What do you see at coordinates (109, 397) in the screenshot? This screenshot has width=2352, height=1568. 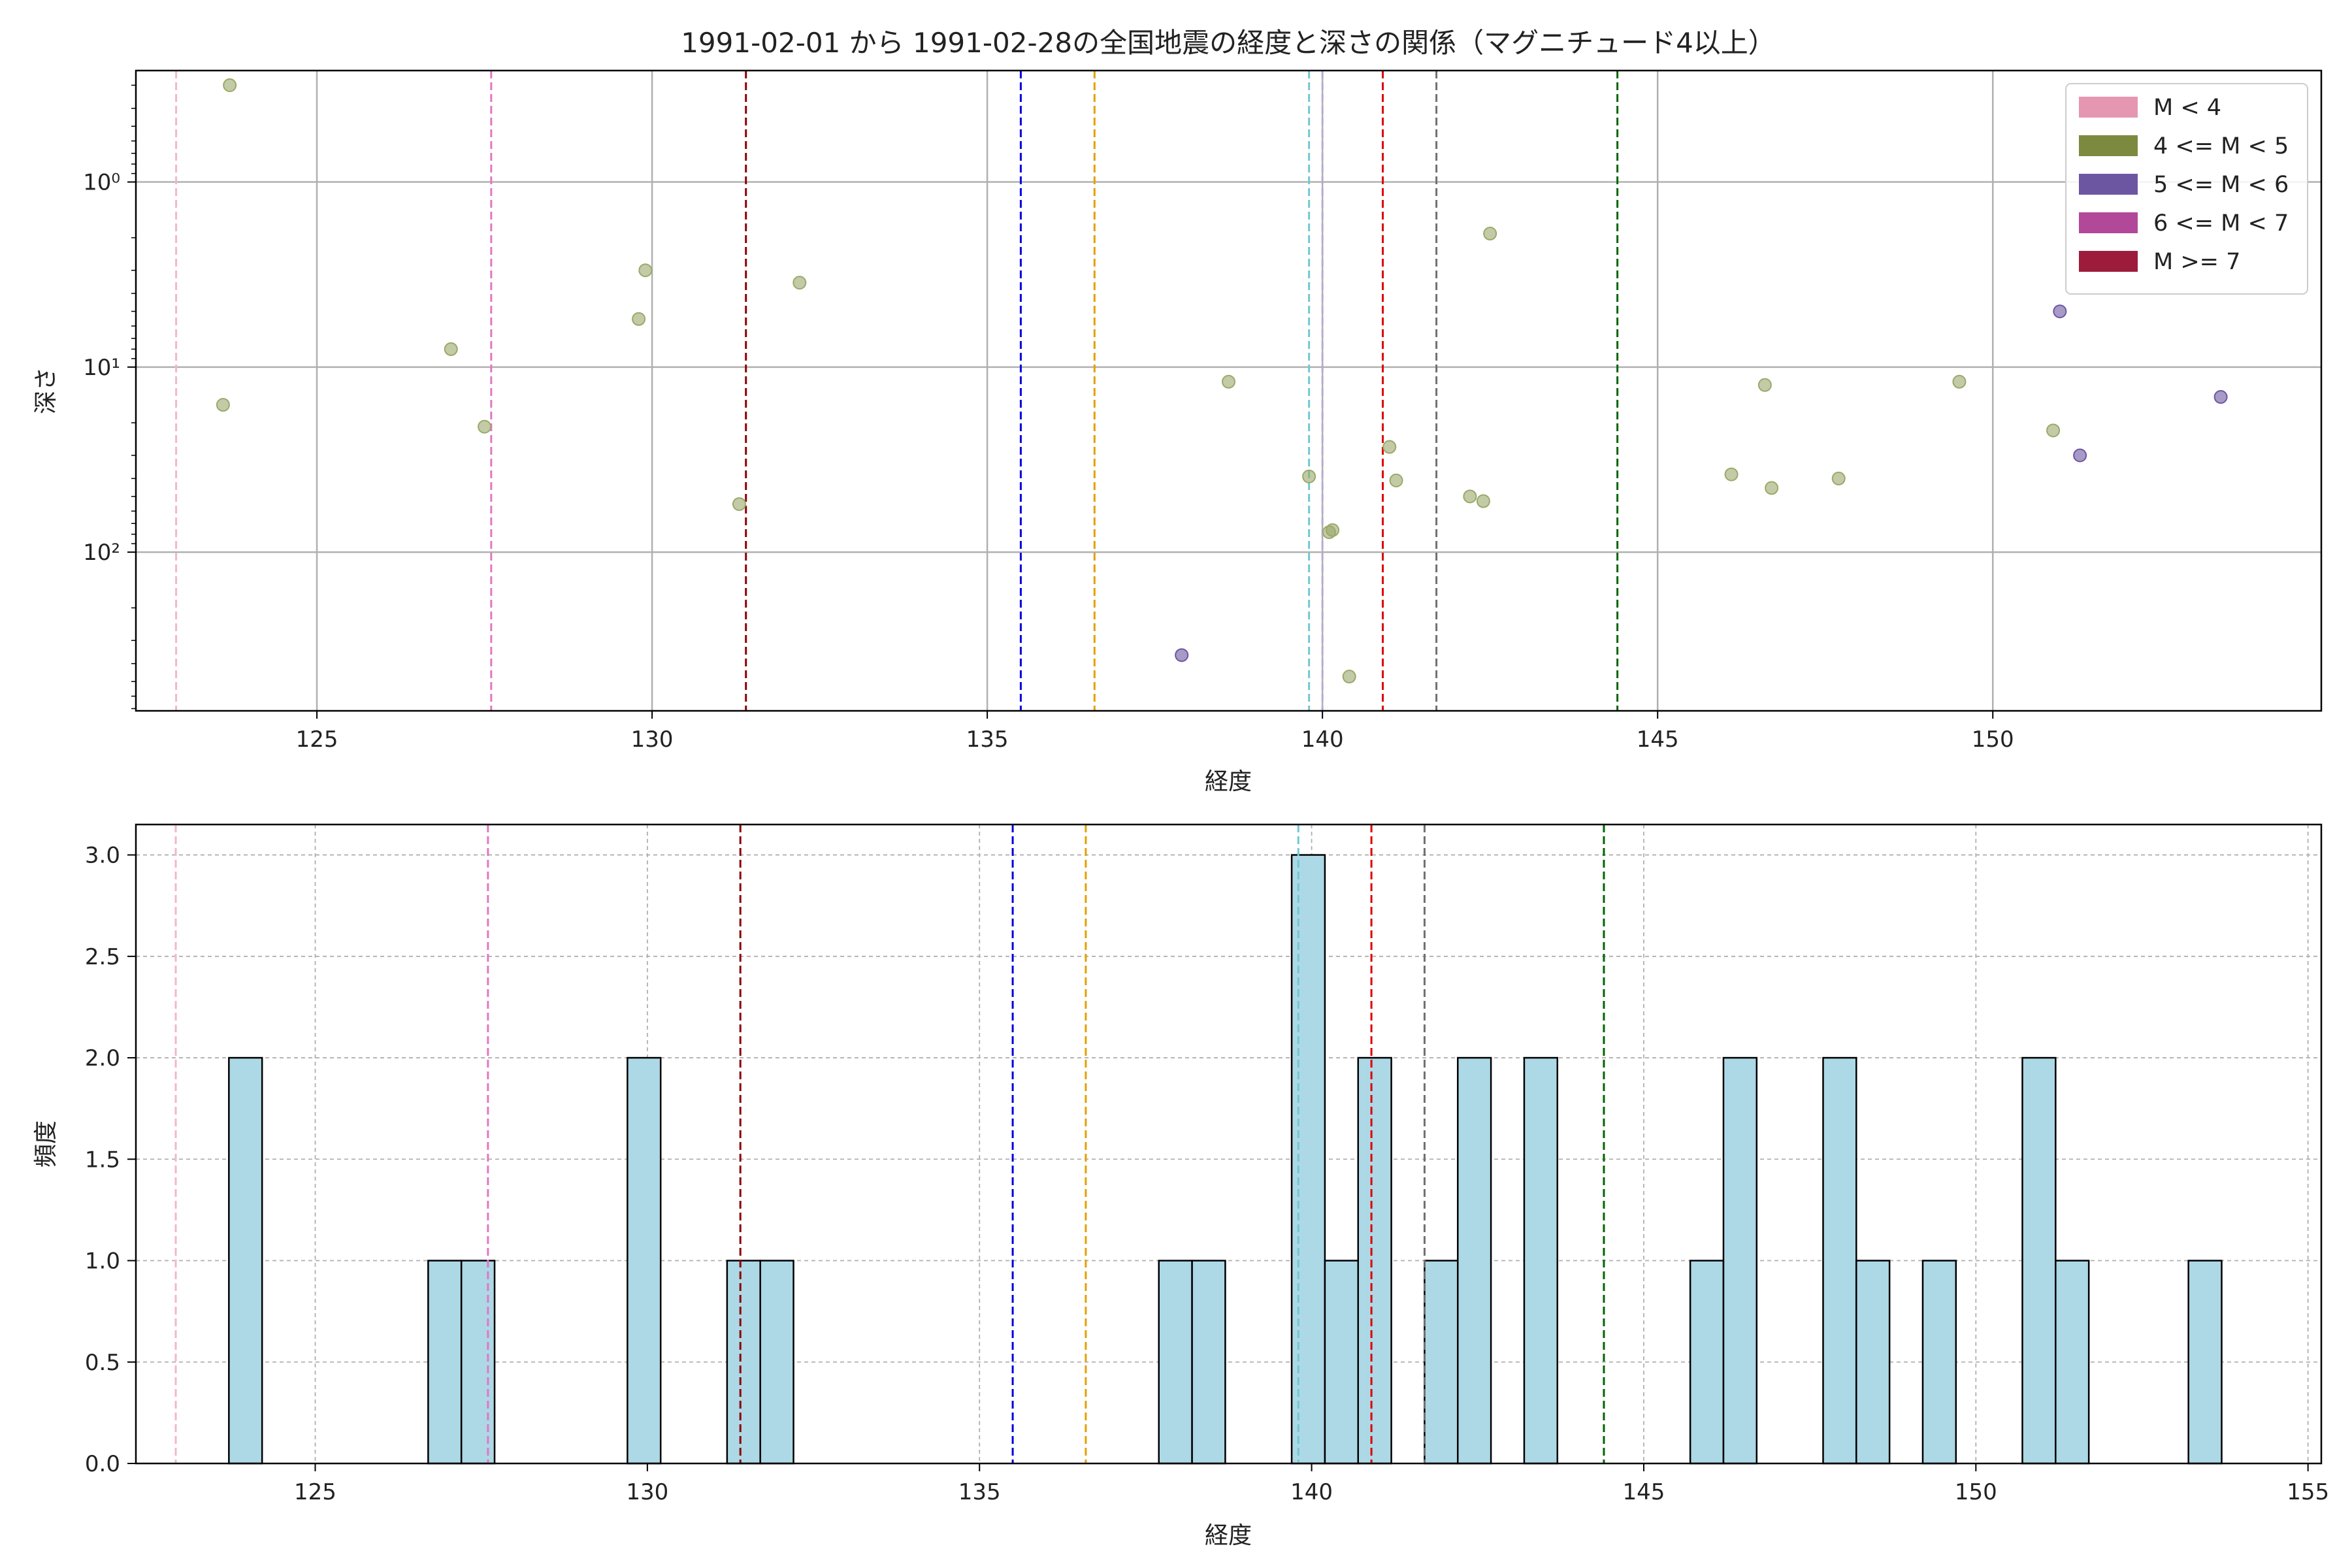 I see `scatter-y-ticks: 10⁰ 10¹ 10²` at bounding box center [109, 397].